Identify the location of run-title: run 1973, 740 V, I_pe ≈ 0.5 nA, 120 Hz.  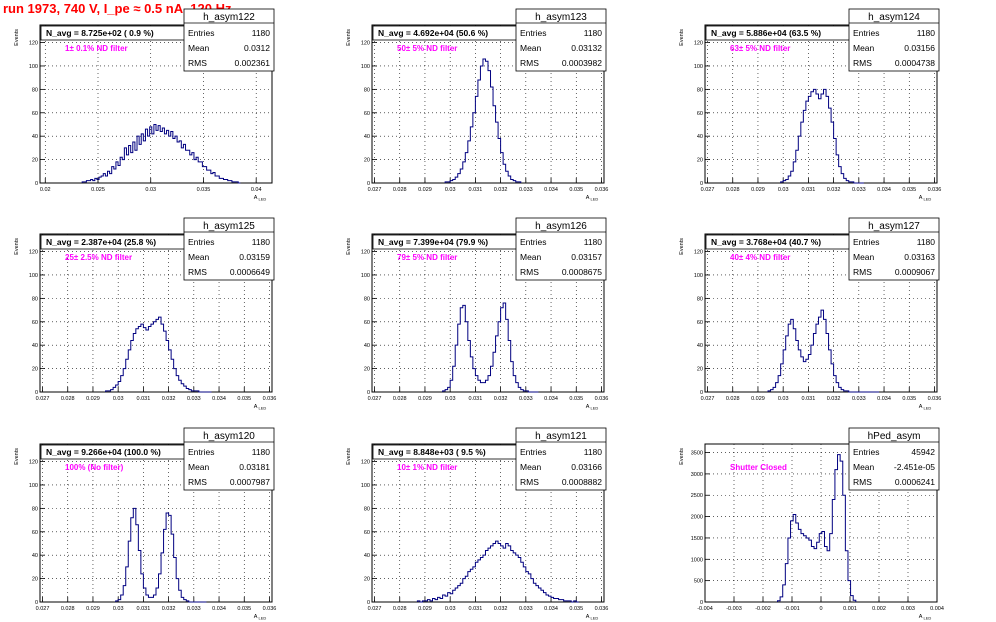
(117, 8).